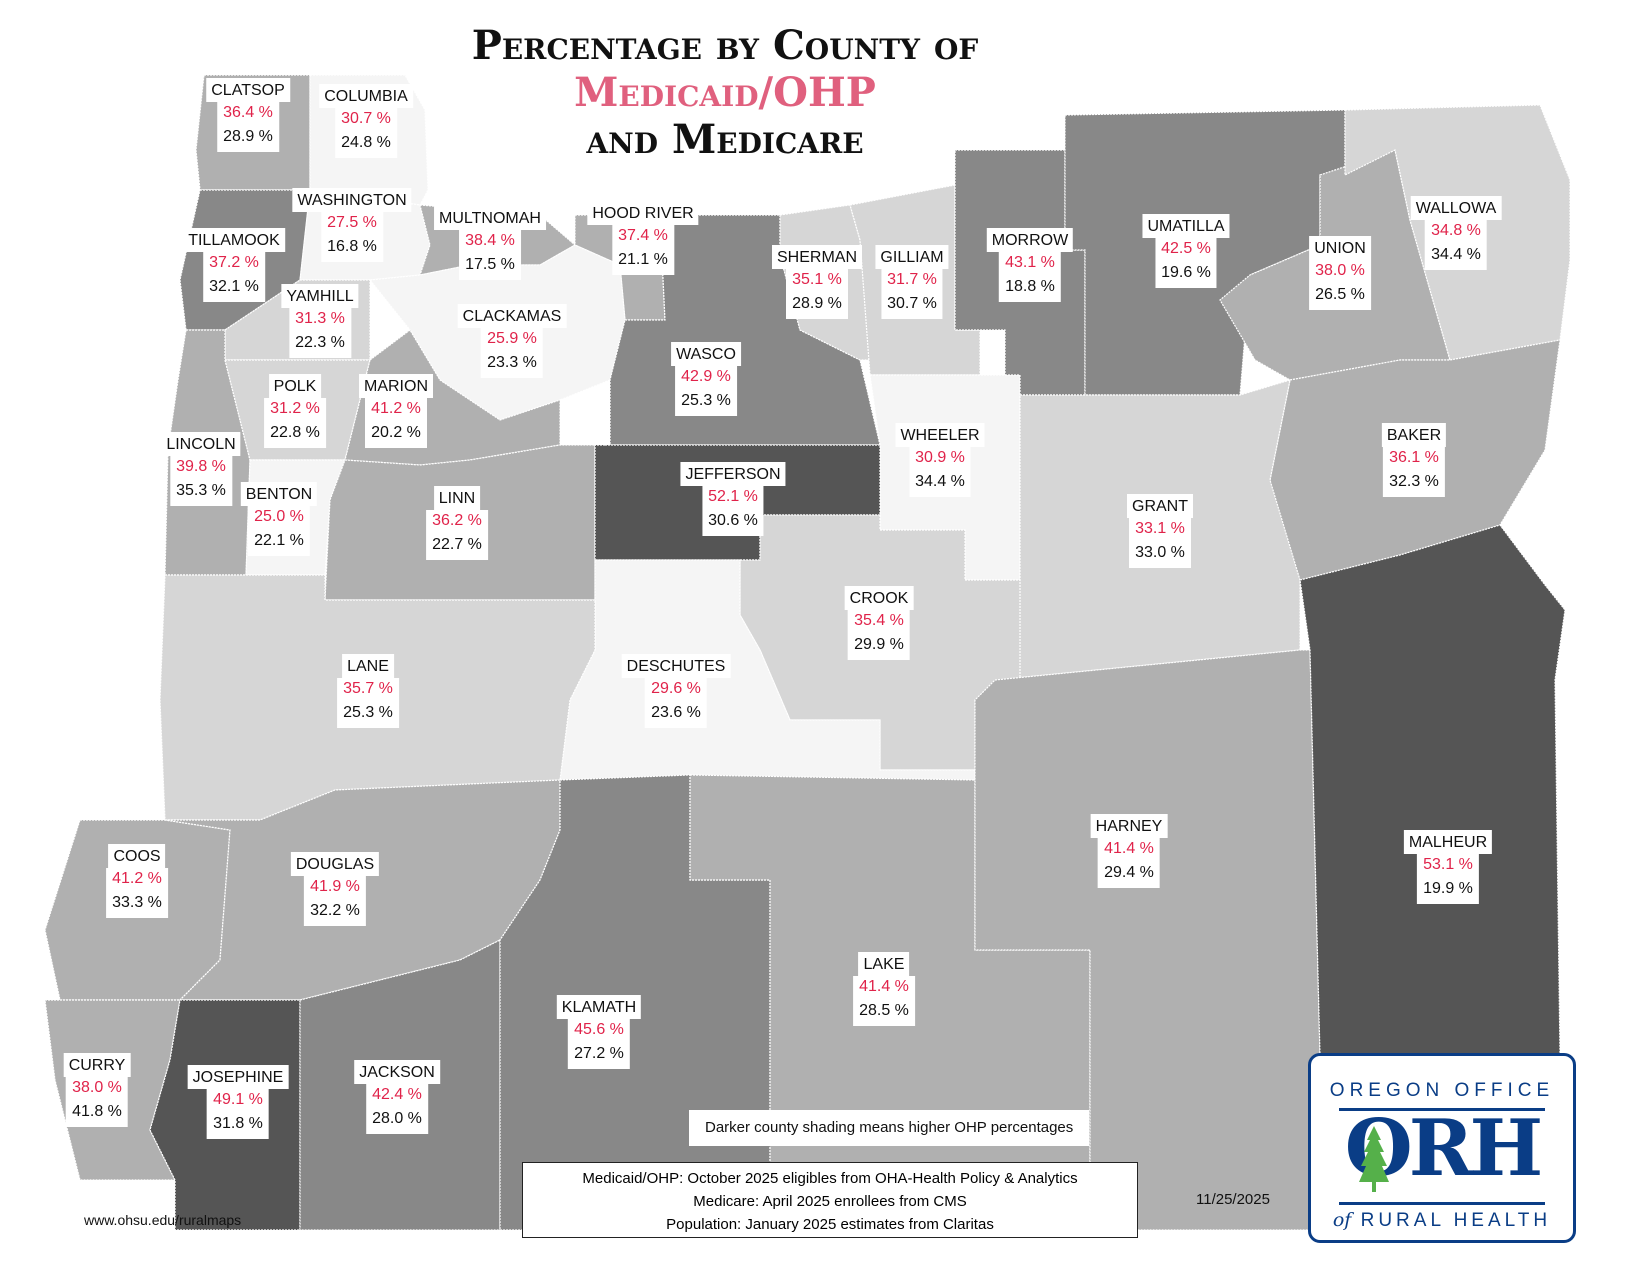 This screenshot has width=1650, height=1275. I want to click on county-label-umatilla: UMATILLA 42.5 % 19.6 %, so click(1186, 251).